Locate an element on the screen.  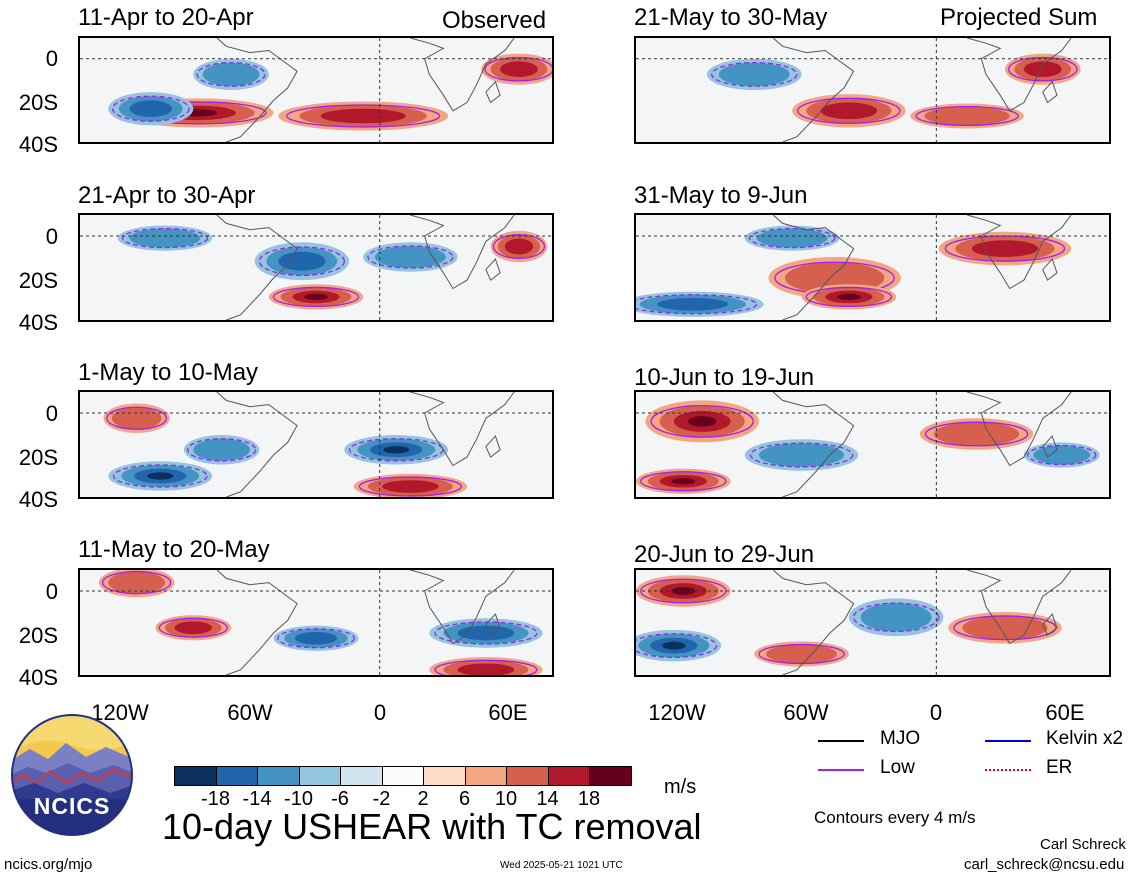
colorbar-label: 10 is located at coordinates (506, 799).